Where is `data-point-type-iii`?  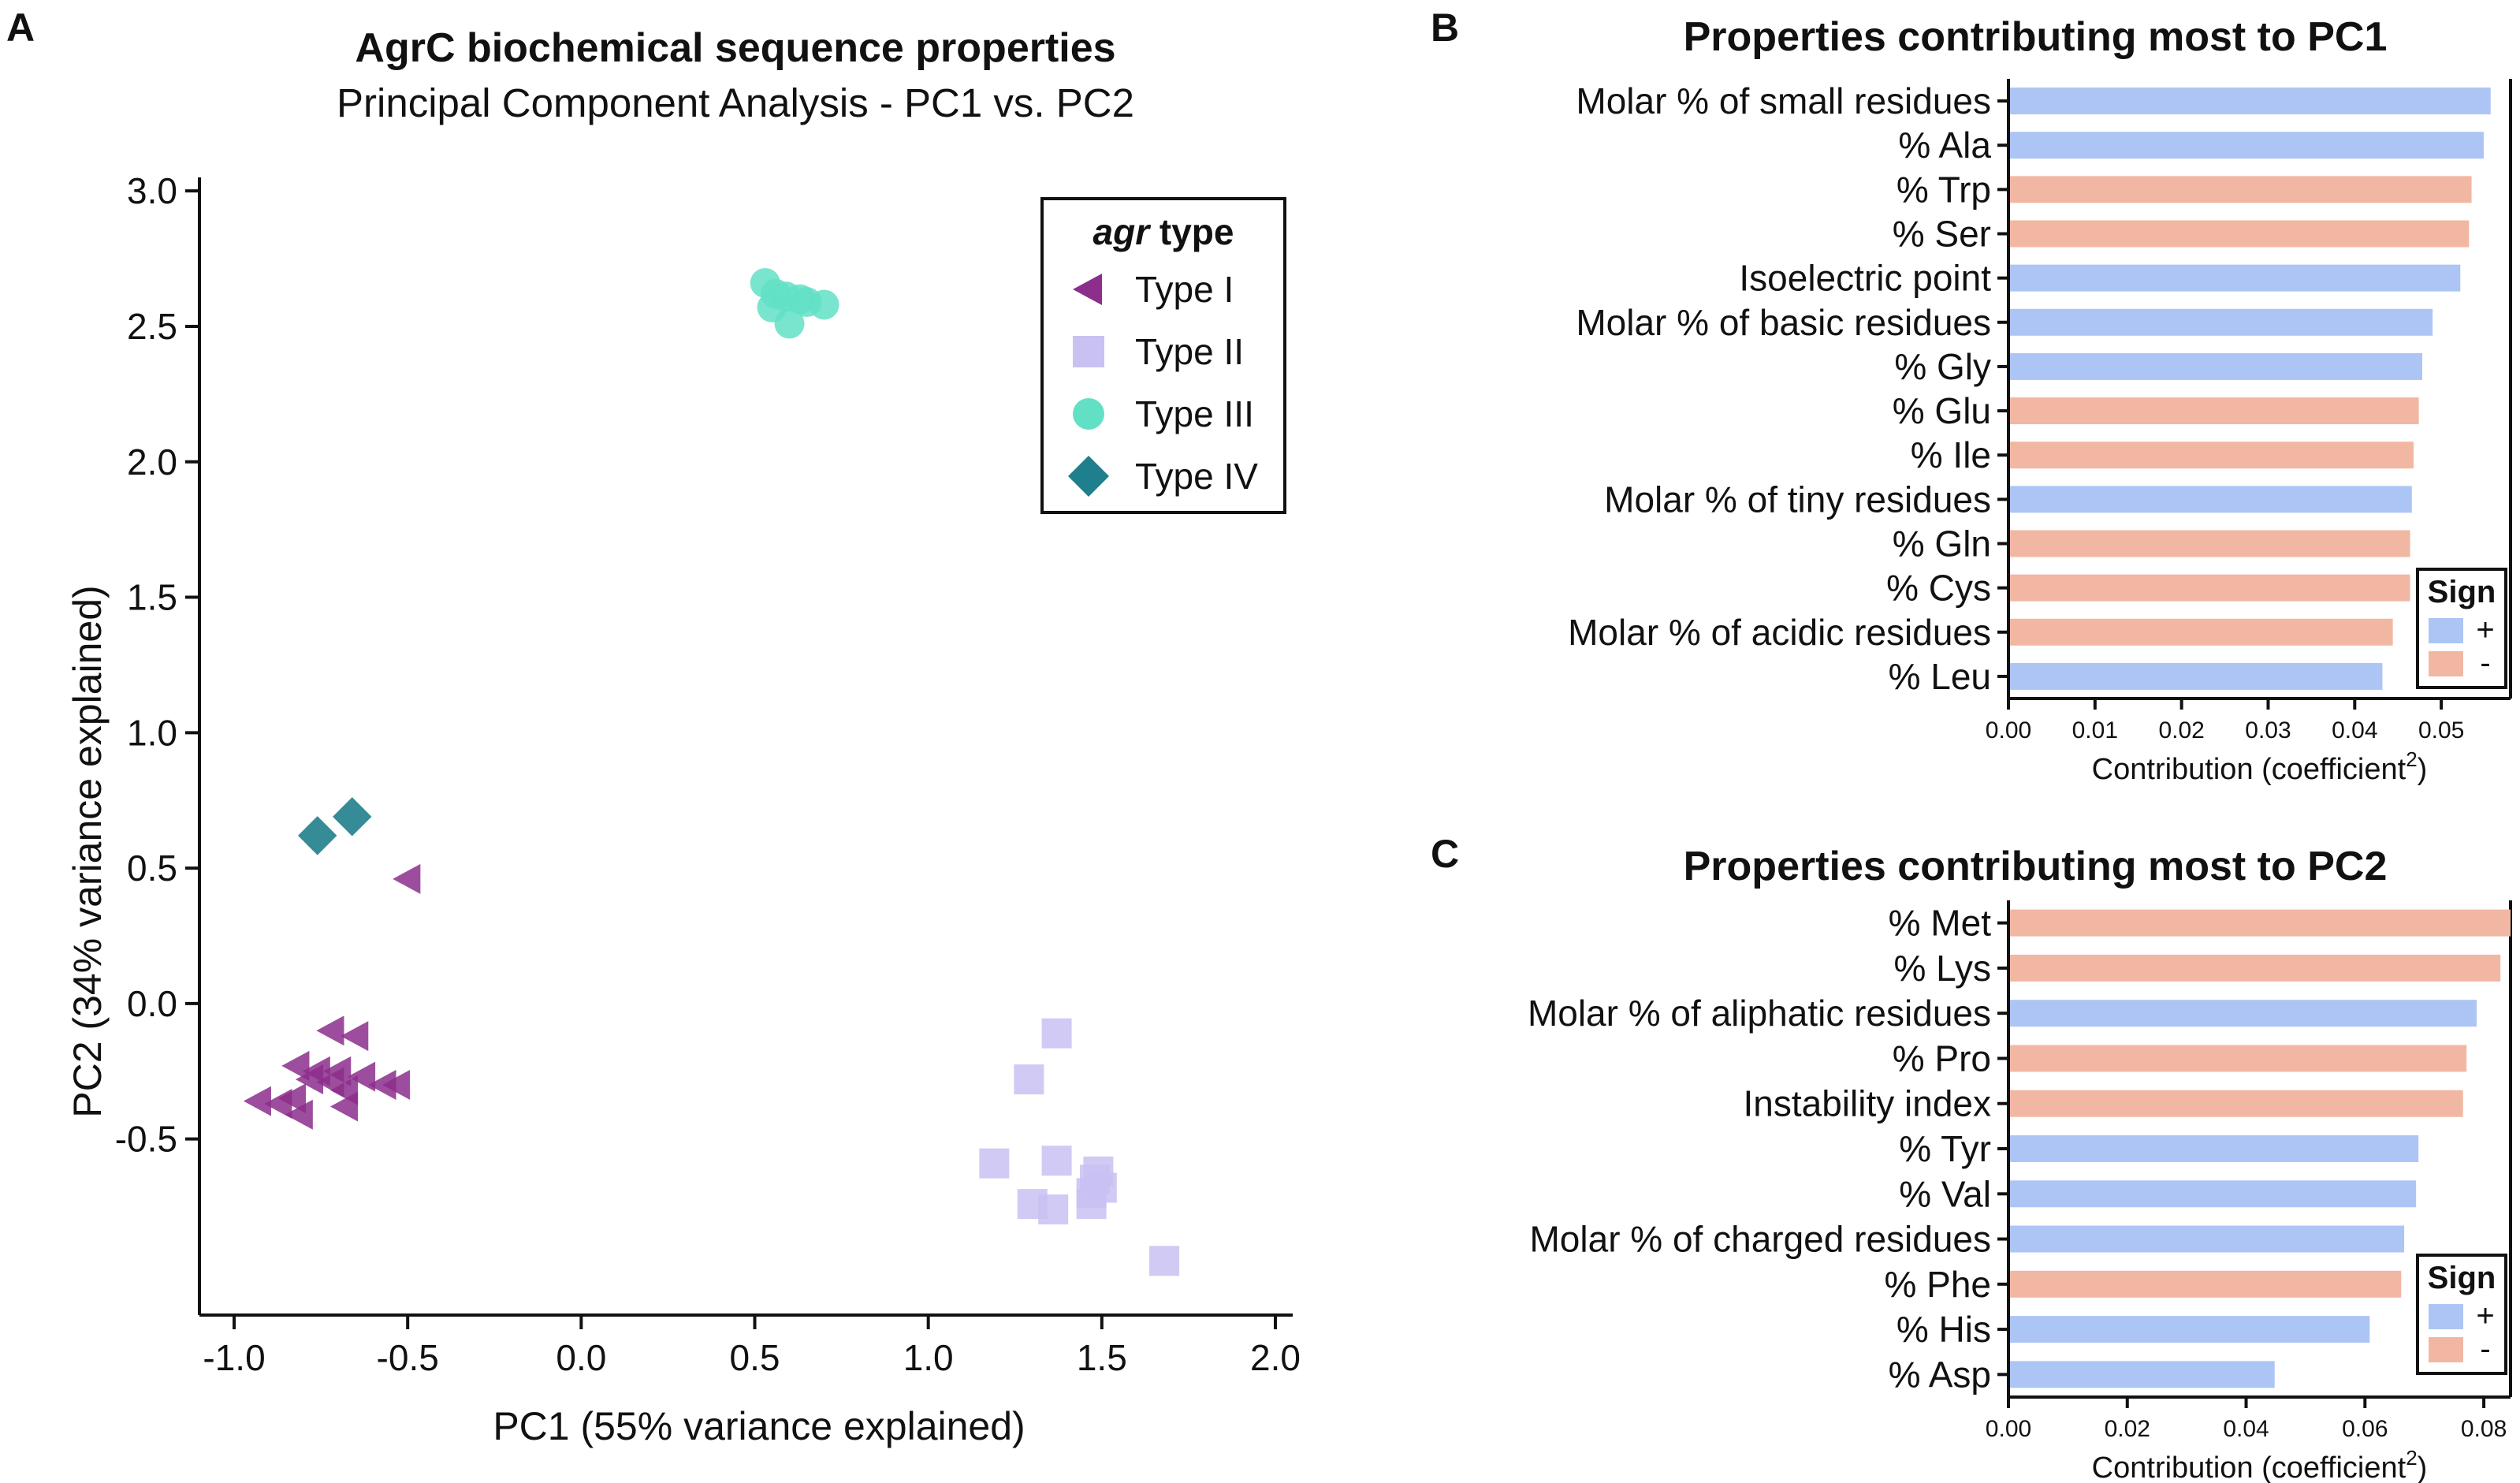 data-point-type-iii is located at coordinates (789, 323).